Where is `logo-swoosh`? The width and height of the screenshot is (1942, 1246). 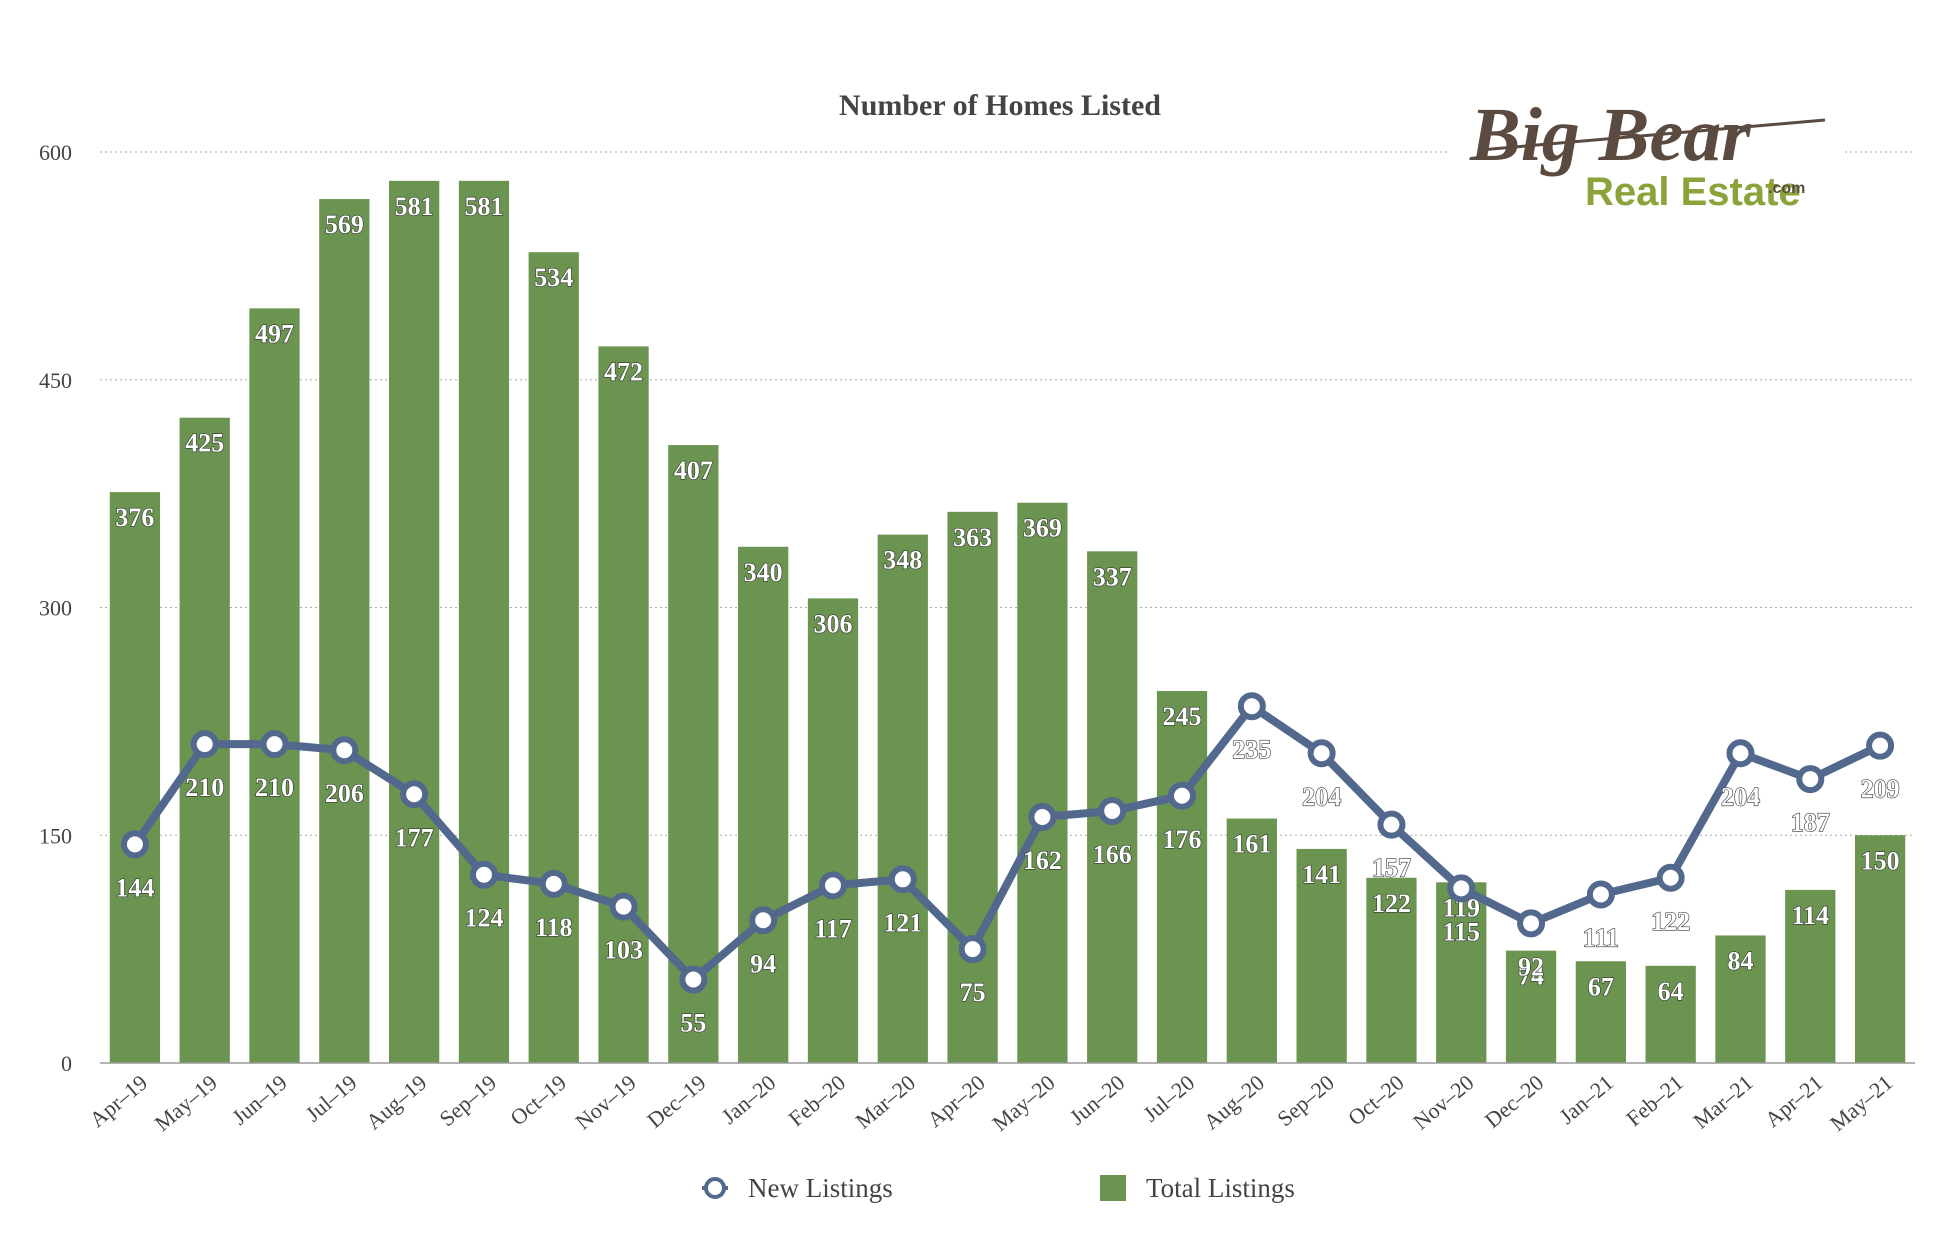 logo-swoosh is located at coordinates (1652, 135).